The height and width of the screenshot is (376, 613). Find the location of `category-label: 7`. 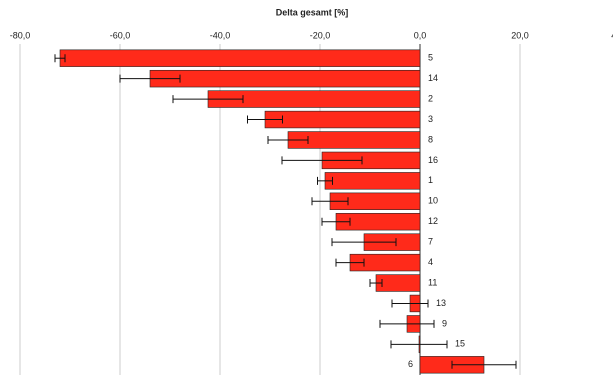

category-label: 7 is located at coordinates (430, 242).